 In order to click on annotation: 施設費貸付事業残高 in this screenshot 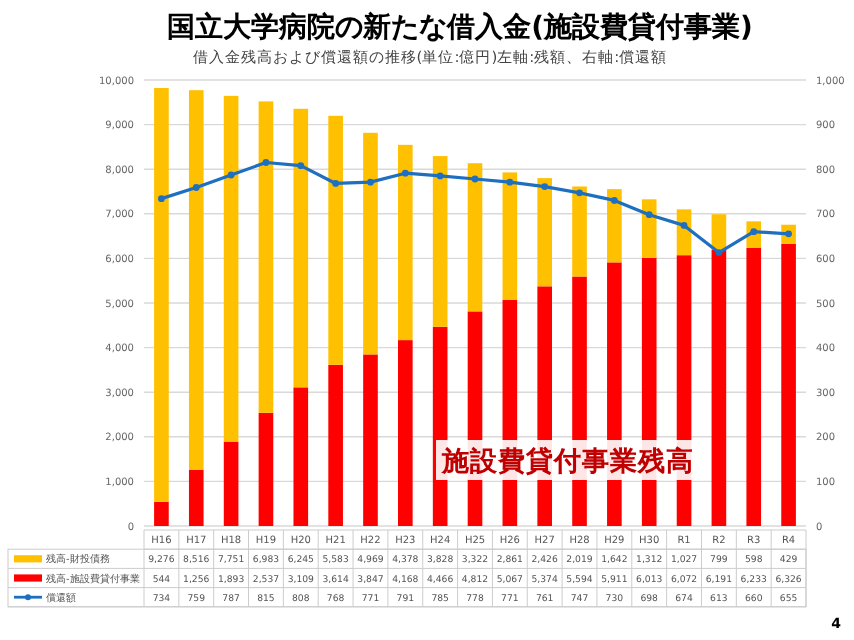, I will do `click(567, 461)`.